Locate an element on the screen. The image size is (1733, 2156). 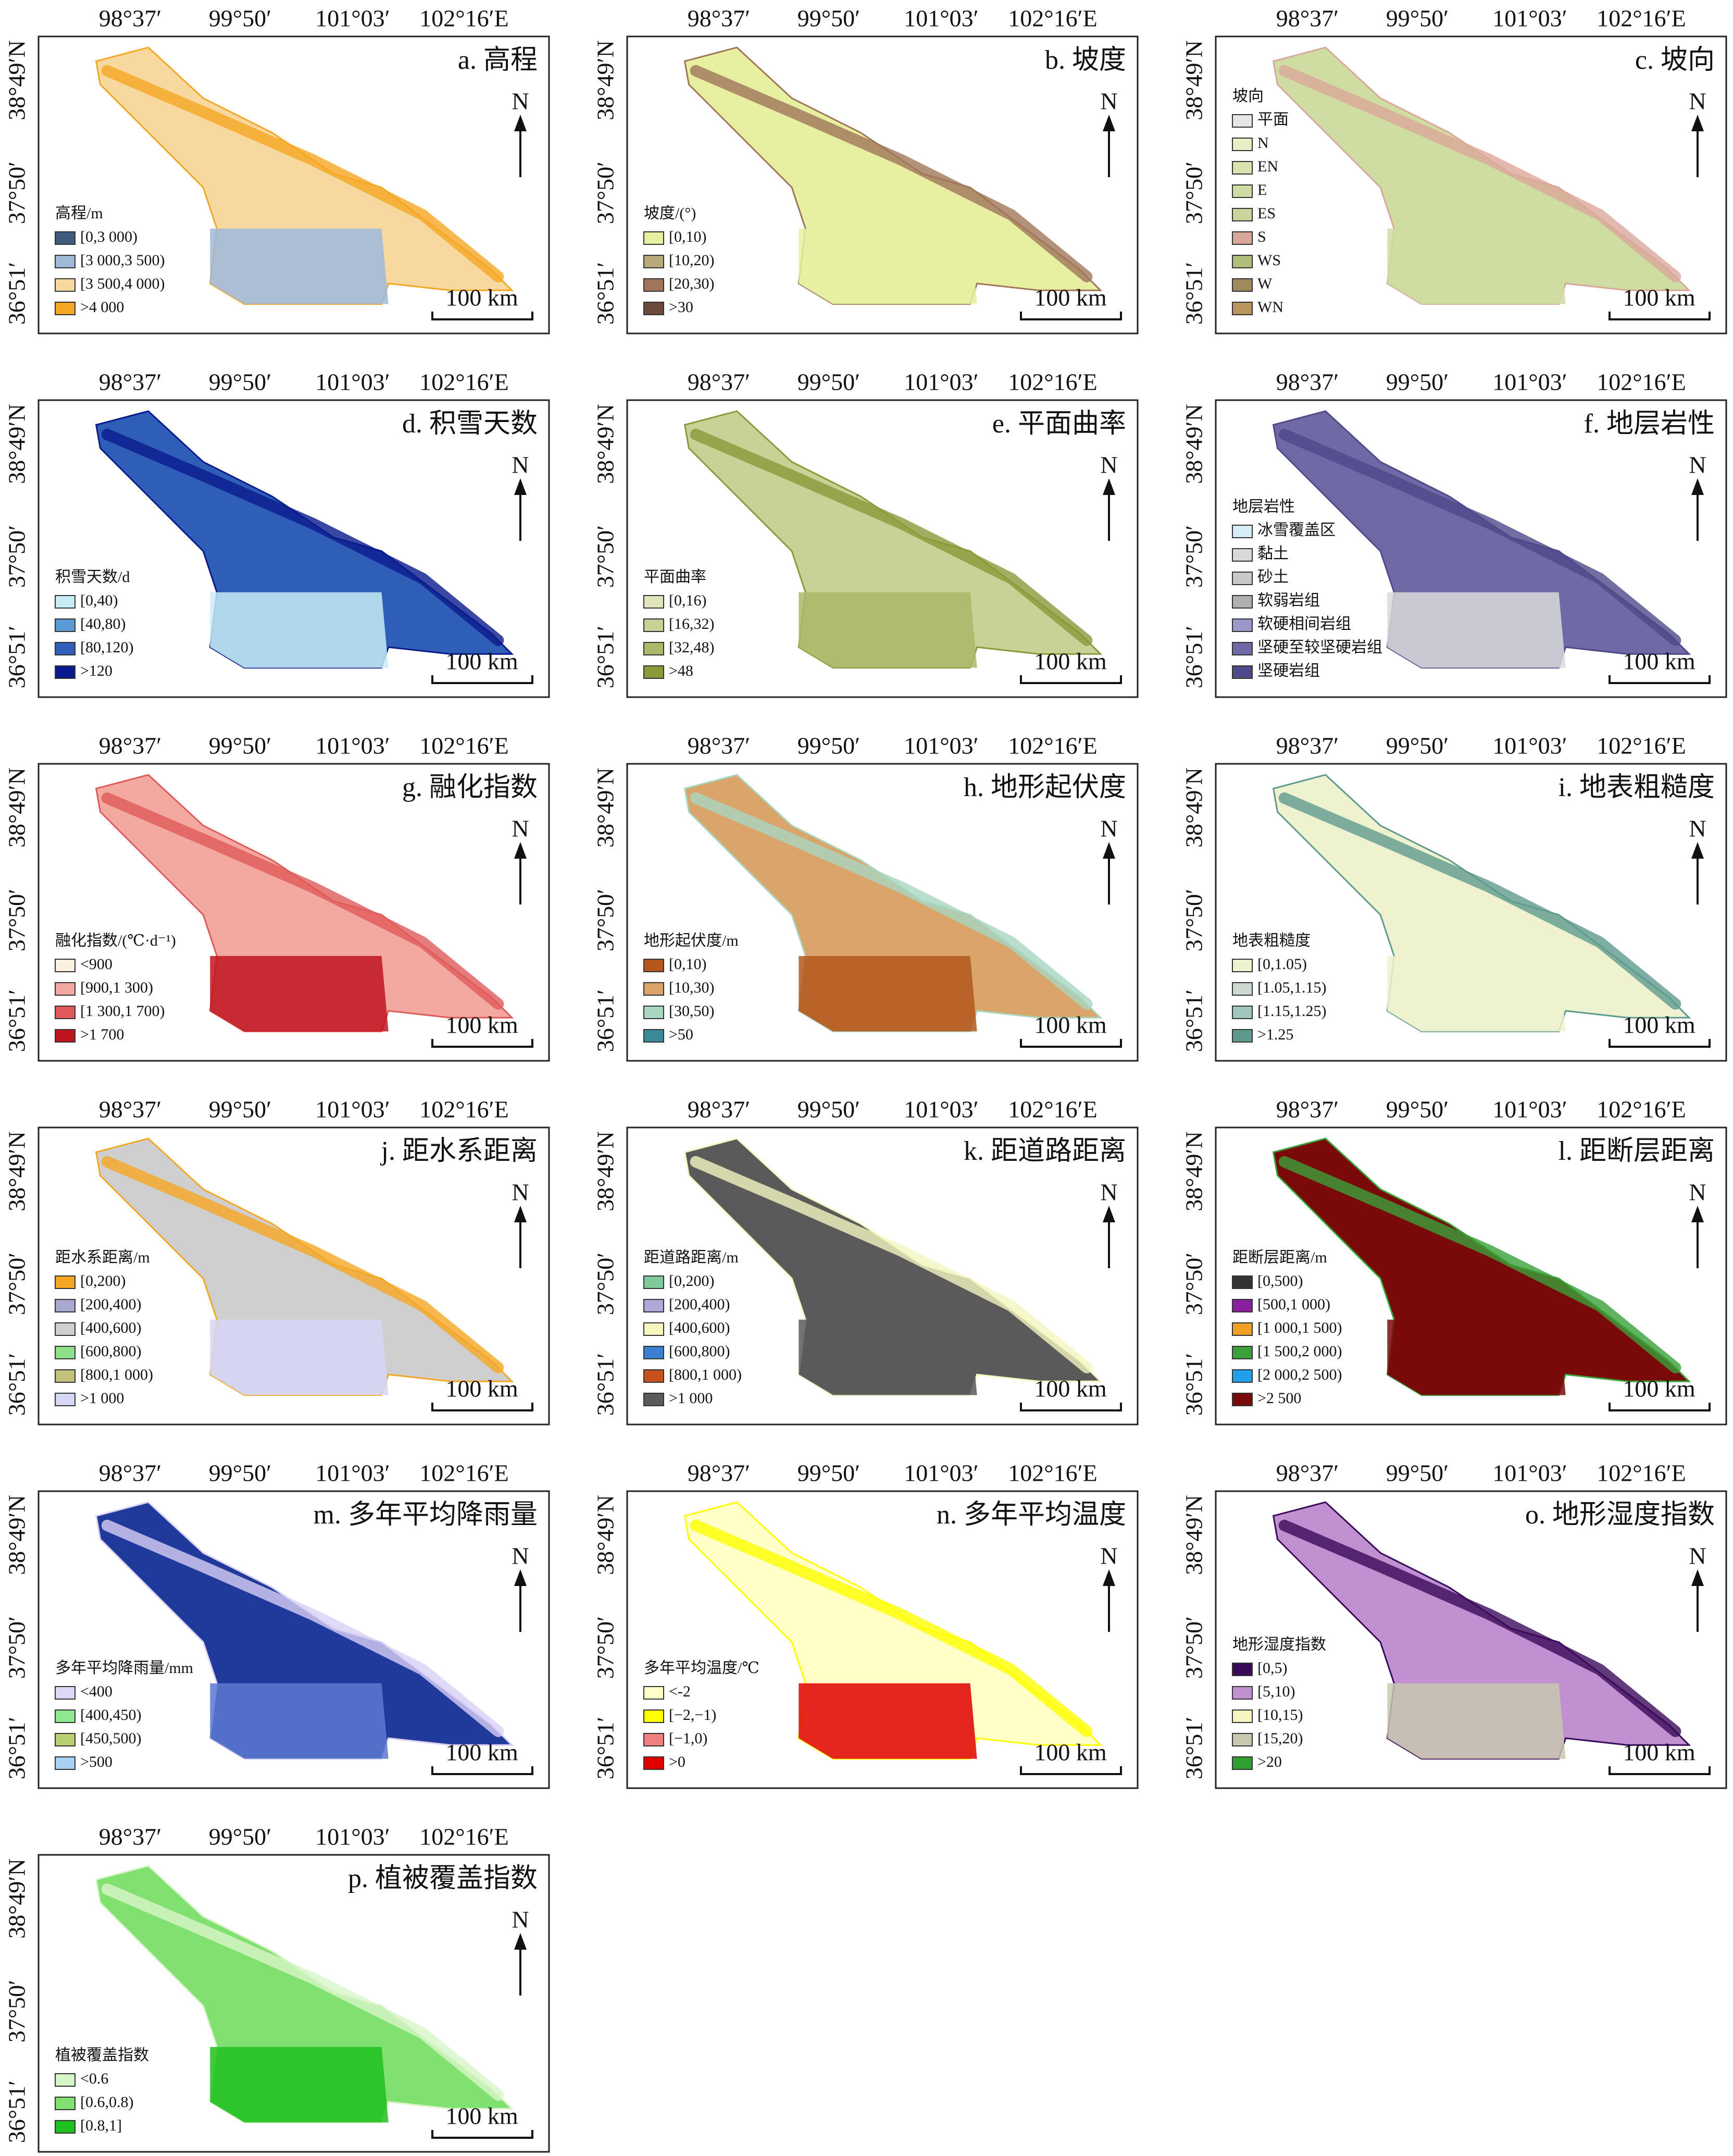
panel-title: o. 地形湿度指数 is located at coordinates (1620, 1515).